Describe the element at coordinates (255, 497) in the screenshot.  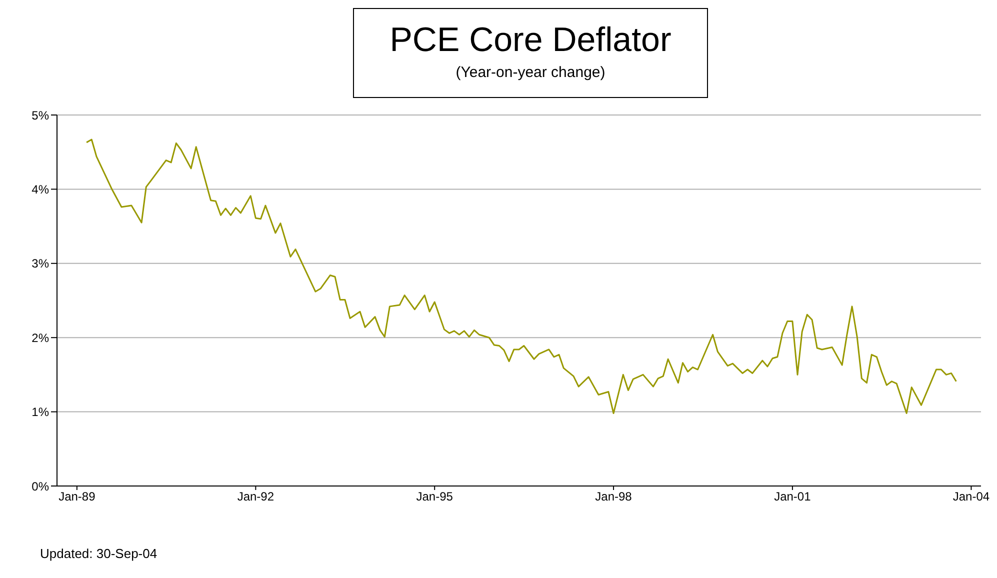
I see `x-tick-label: Jan-92` at that location.